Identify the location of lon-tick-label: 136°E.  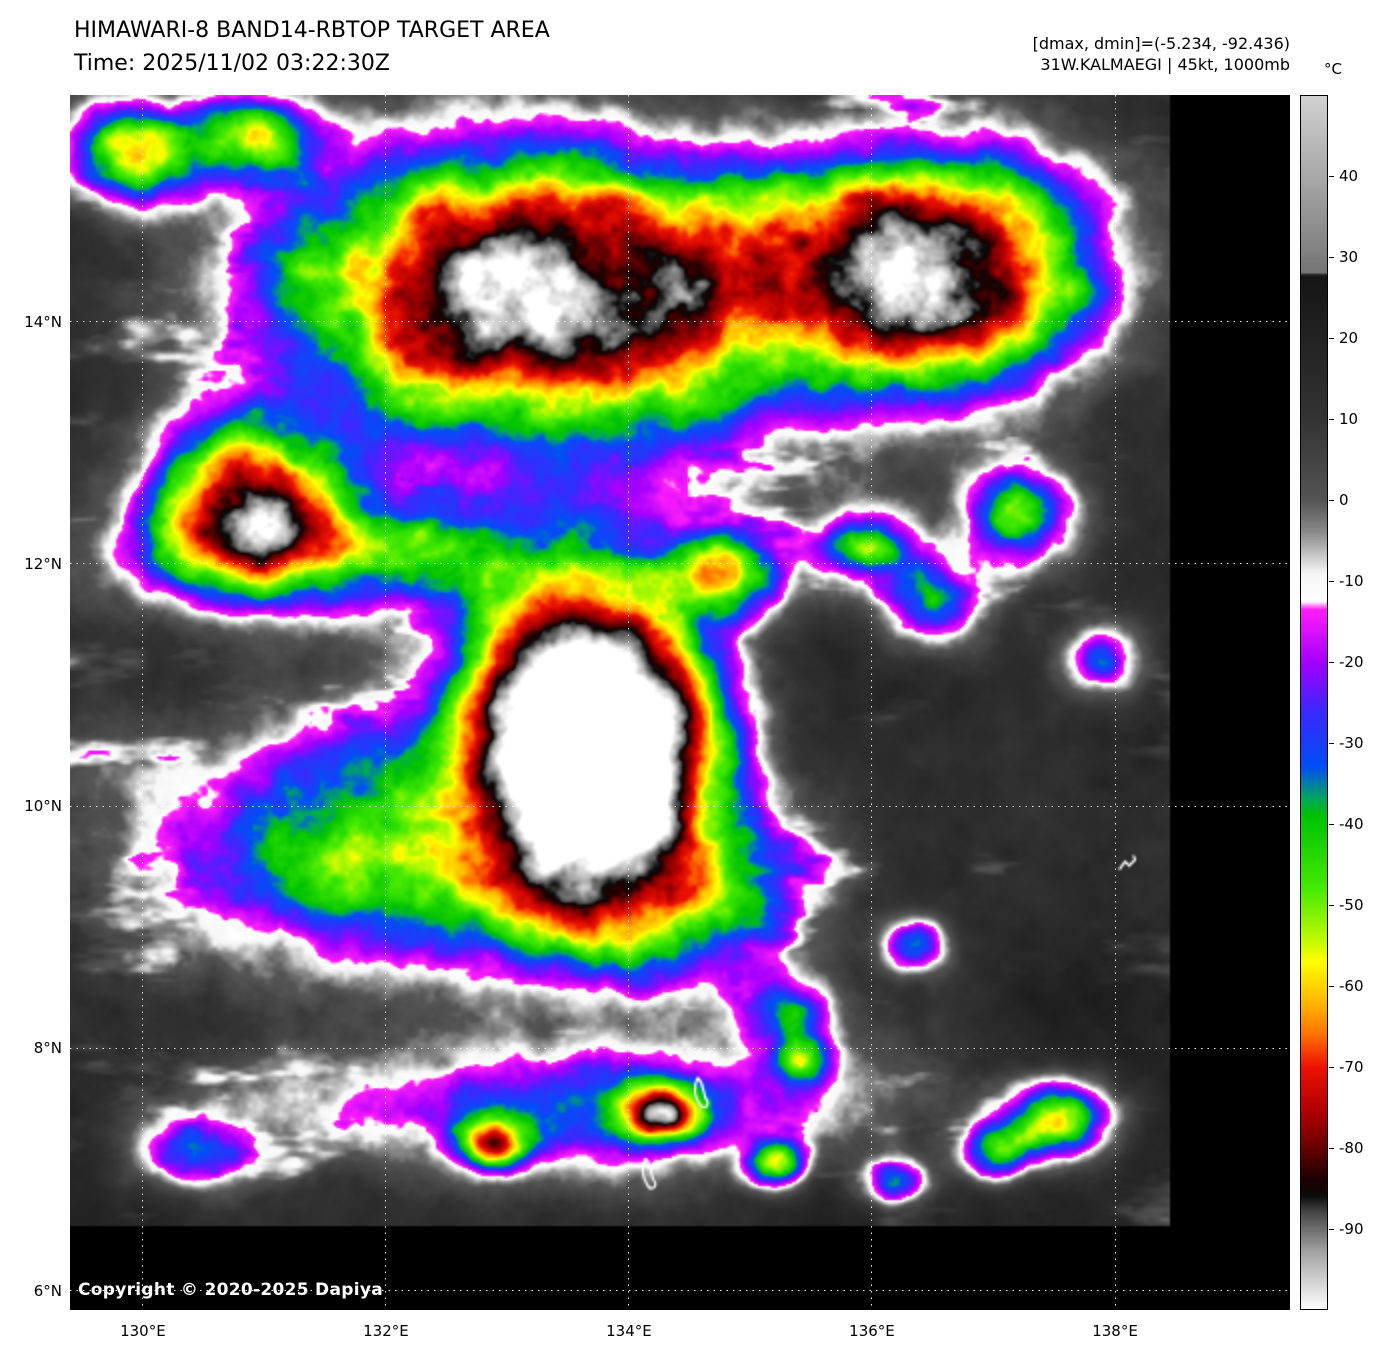
(872, 1331).